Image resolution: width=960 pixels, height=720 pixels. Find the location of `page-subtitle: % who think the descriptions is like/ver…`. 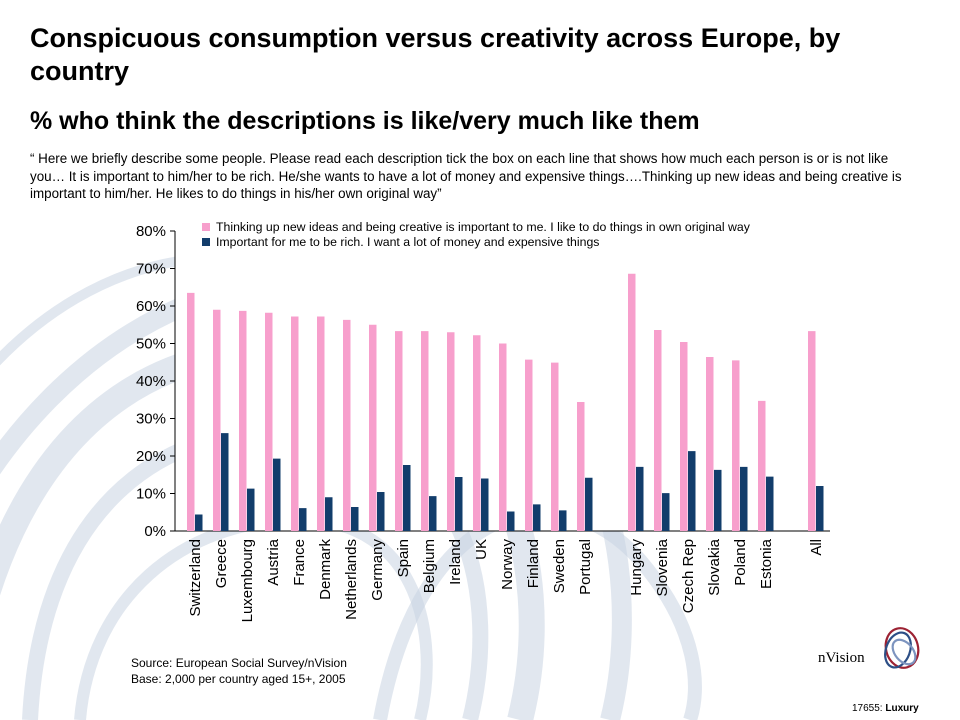

page-subtitle: % who think the descriptions is like/ver… is located at coordinates (365, 121).